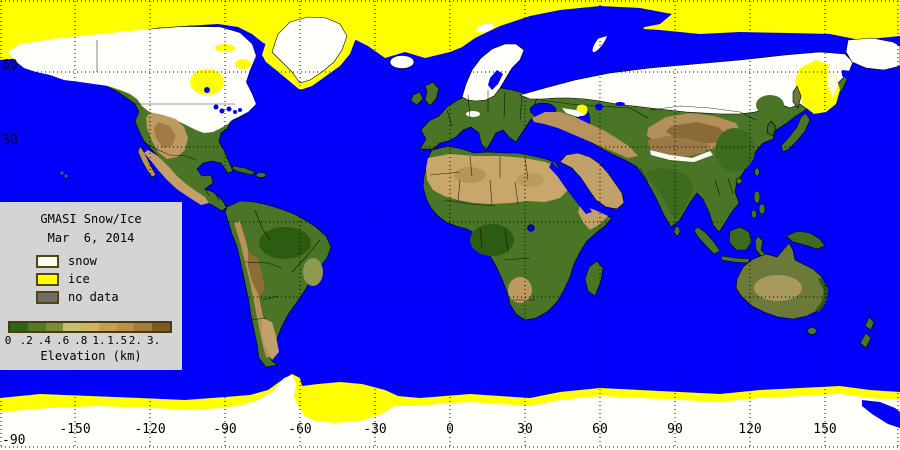  What do you see at coordinates (486, 119) in the screenshot?
I see `europe` at bounding box center [486, 119].